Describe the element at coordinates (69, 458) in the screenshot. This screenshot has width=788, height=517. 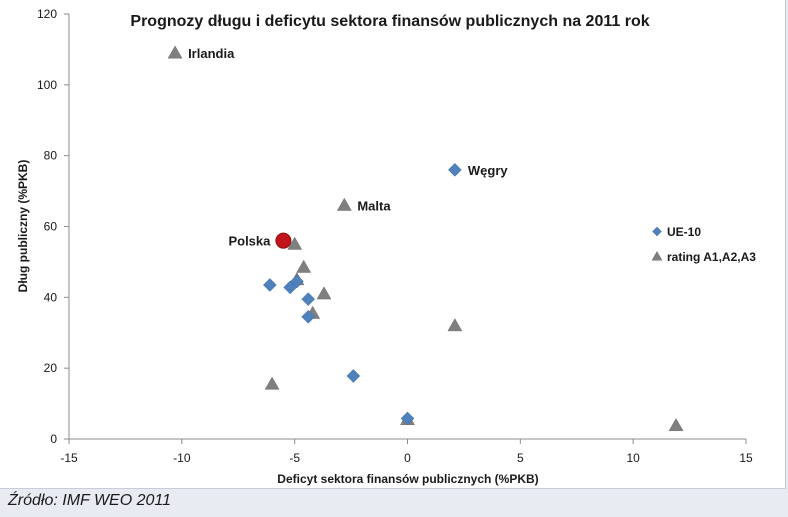
I see `x-tick-label: -15` at that location.